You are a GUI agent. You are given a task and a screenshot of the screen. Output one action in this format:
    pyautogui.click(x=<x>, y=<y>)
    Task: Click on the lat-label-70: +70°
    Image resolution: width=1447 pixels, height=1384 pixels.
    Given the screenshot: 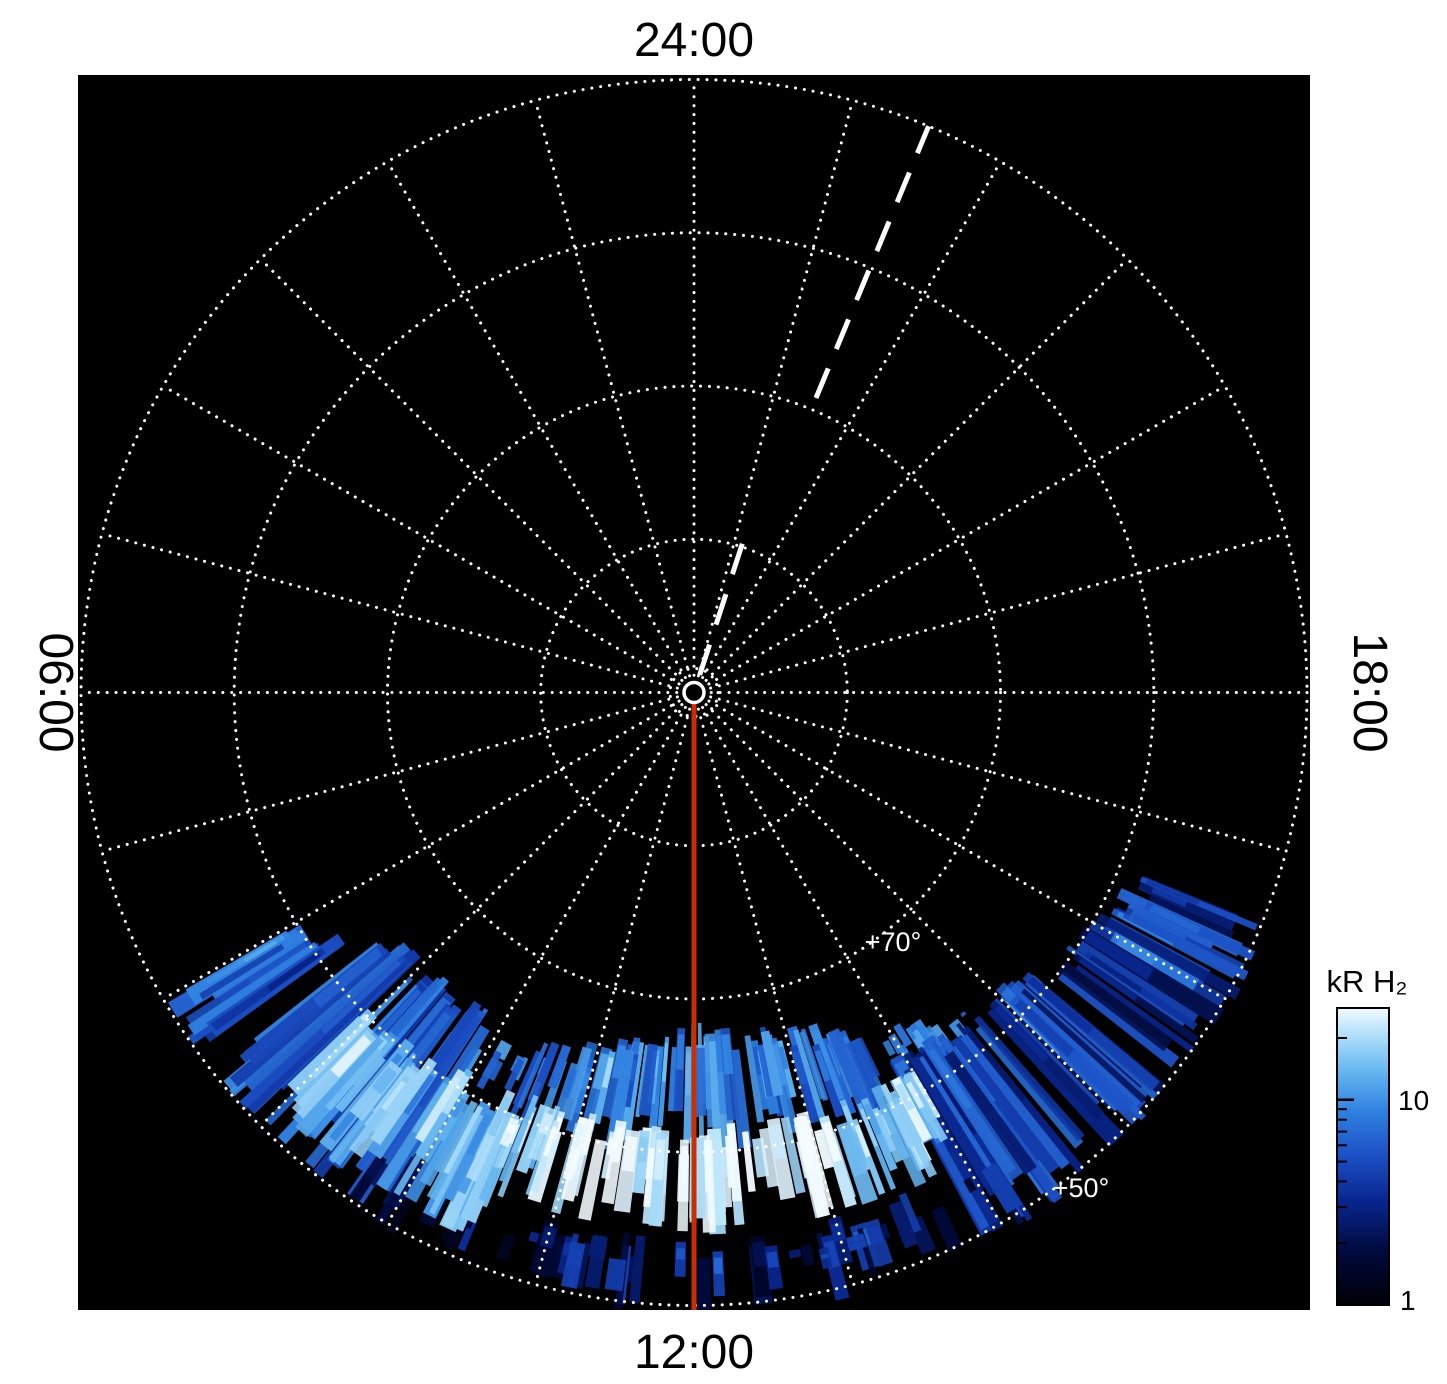 What is the action you would take?
    pyautogui.click(x=893, y=942)
    